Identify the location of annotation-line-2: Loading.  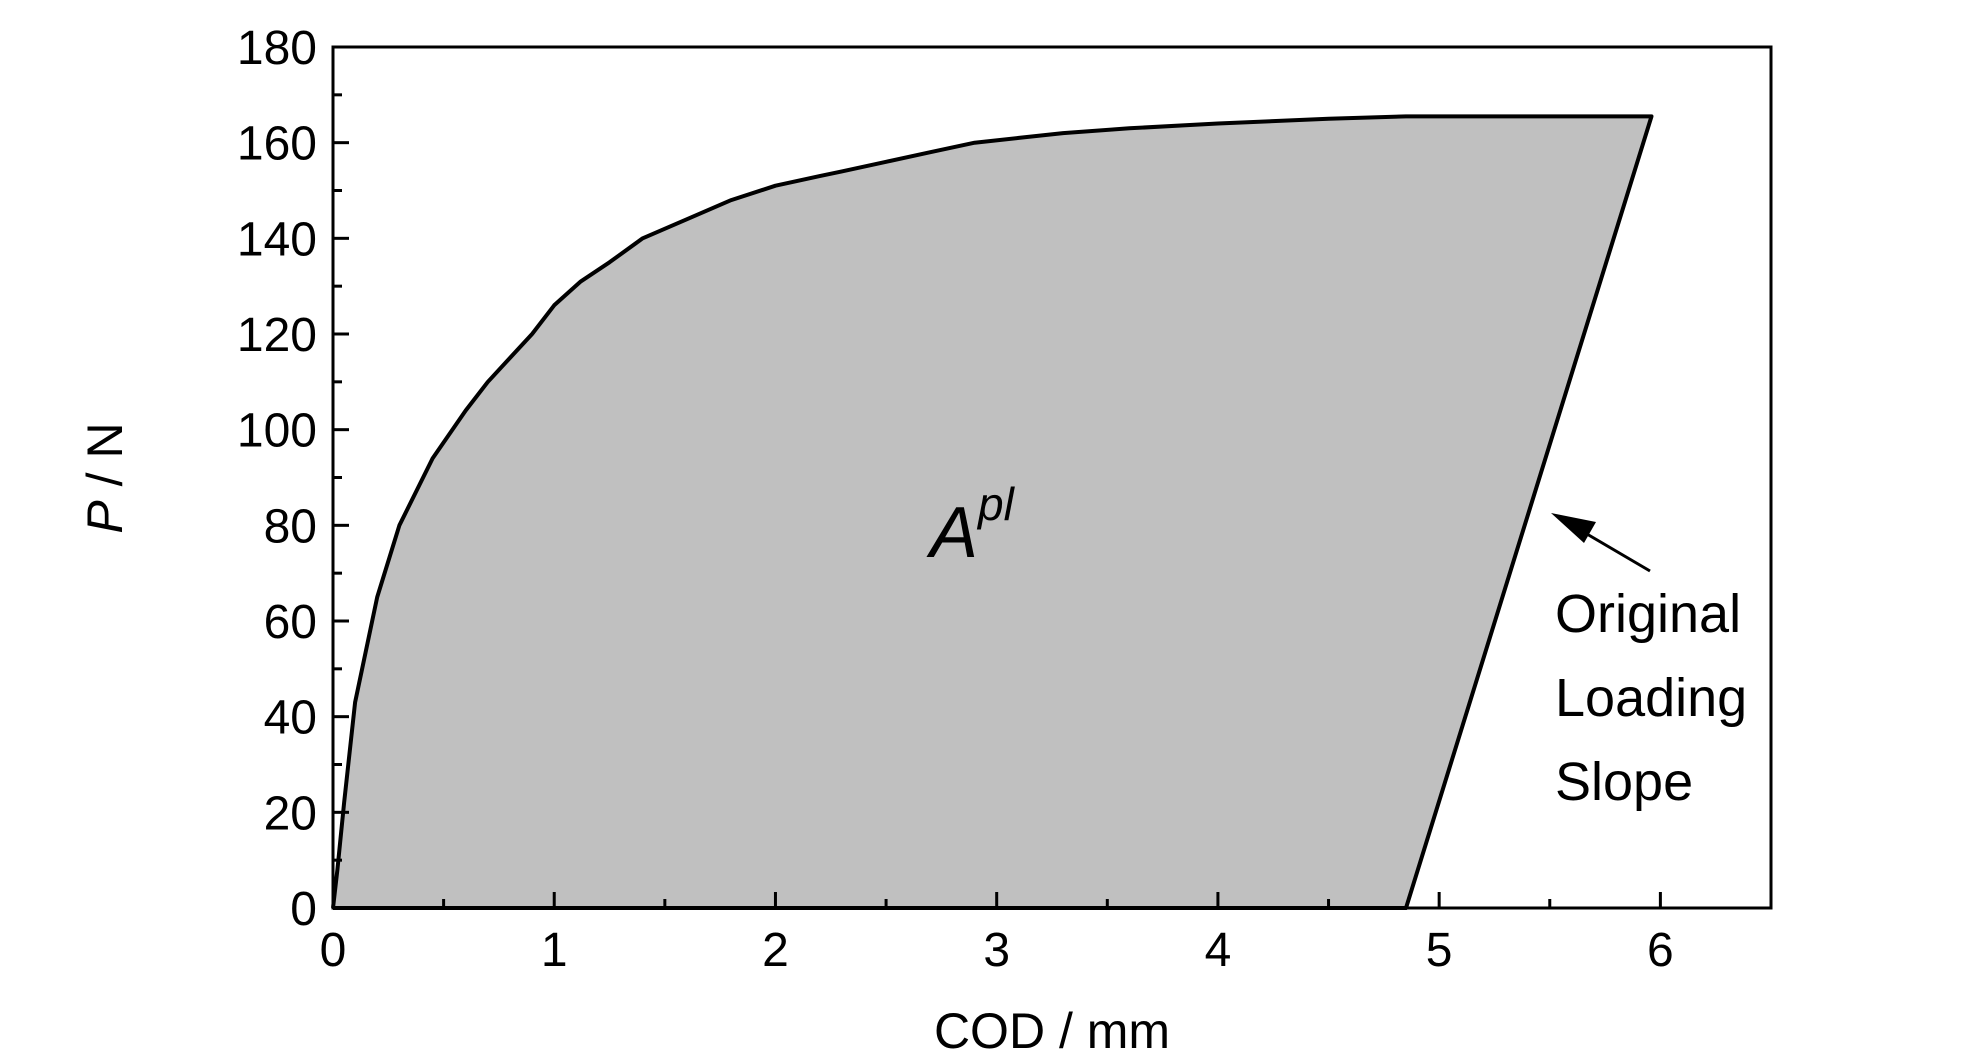
(1651, 698).